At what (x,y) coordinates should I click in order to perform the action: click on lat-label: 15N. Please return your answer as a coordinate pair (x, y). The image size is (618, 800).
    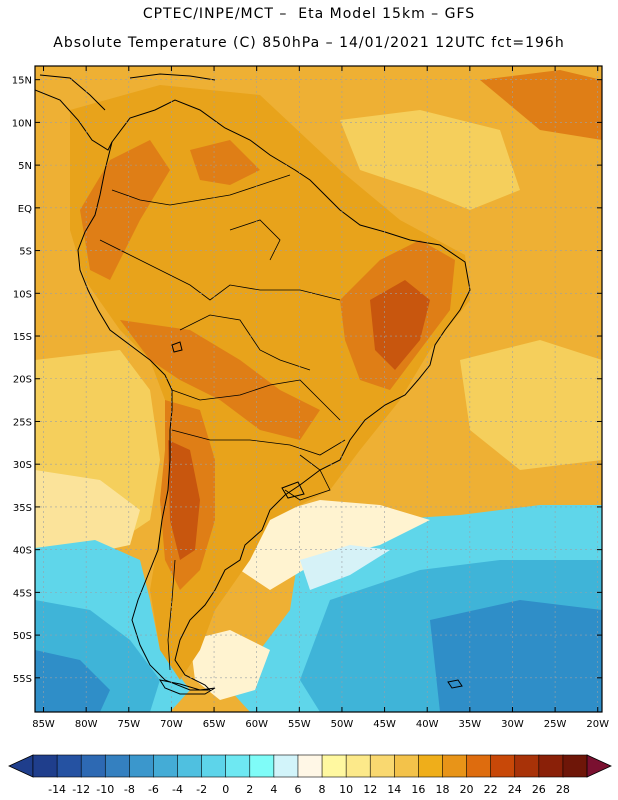
    Looking at the image, I should click on (22, 81).